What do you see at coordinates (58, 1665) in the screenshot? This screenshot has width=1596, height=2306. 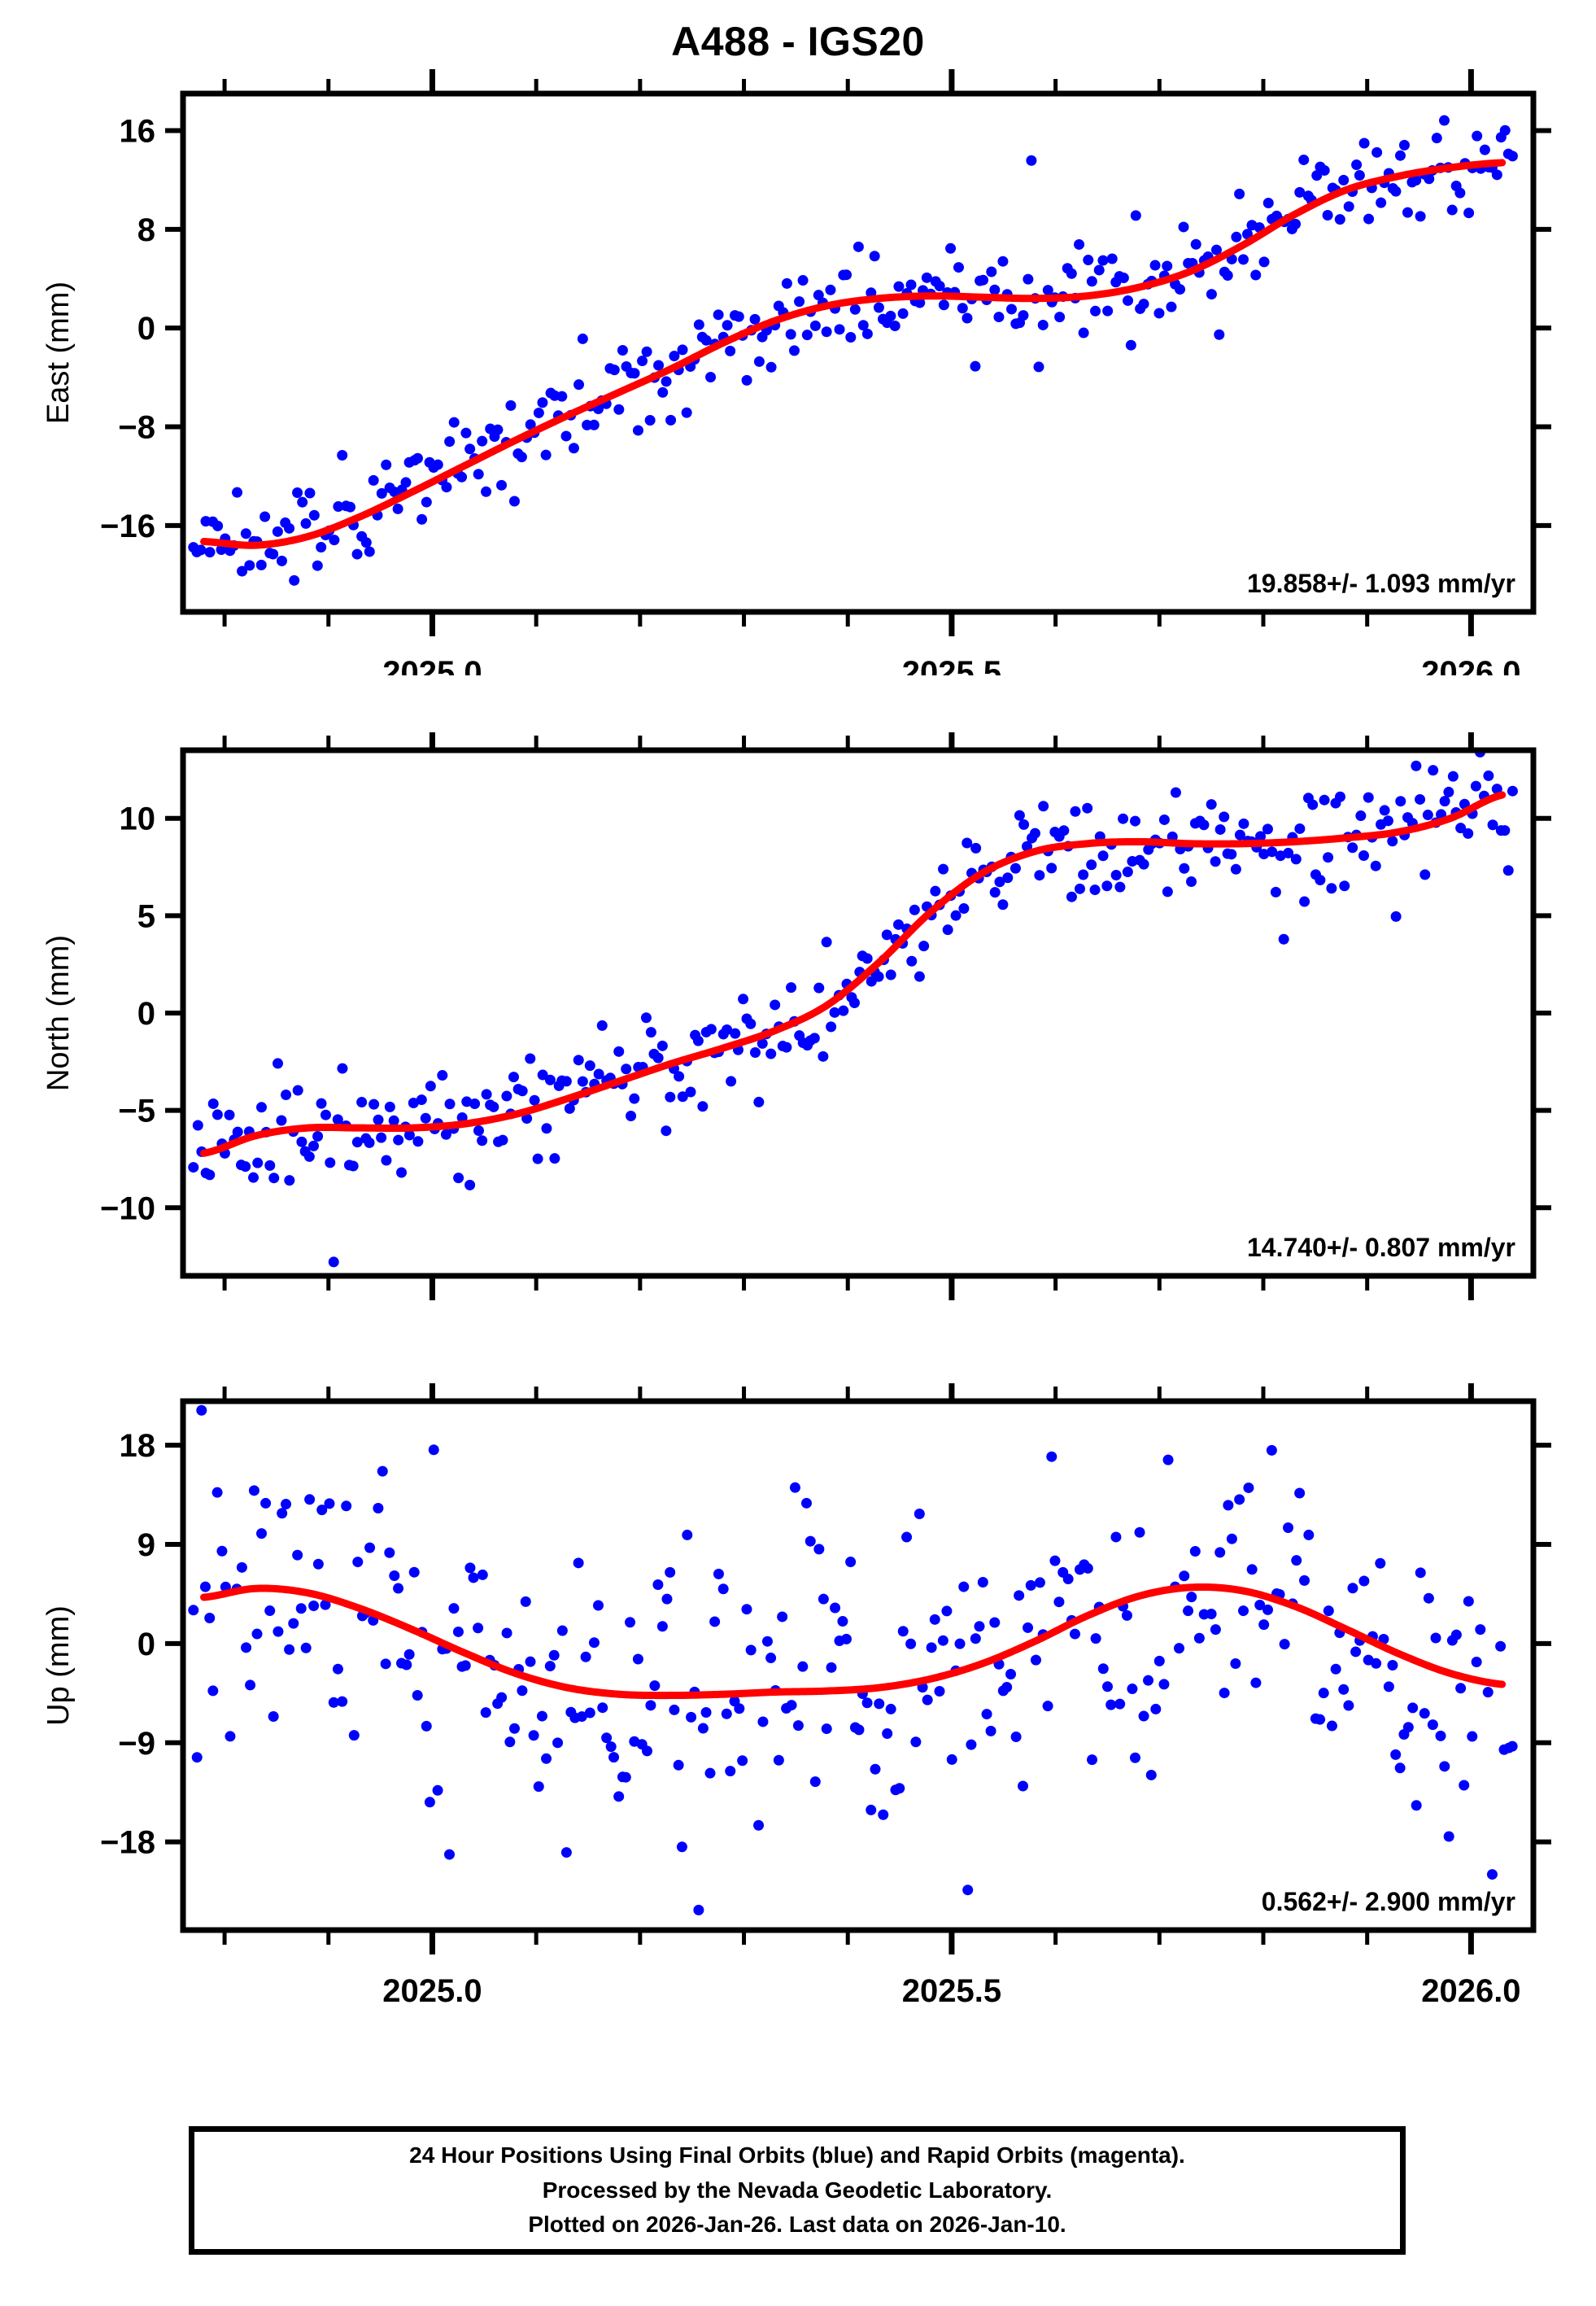 I see `y-axis-label: Up (mm)` at bounding box center [58, 1665].